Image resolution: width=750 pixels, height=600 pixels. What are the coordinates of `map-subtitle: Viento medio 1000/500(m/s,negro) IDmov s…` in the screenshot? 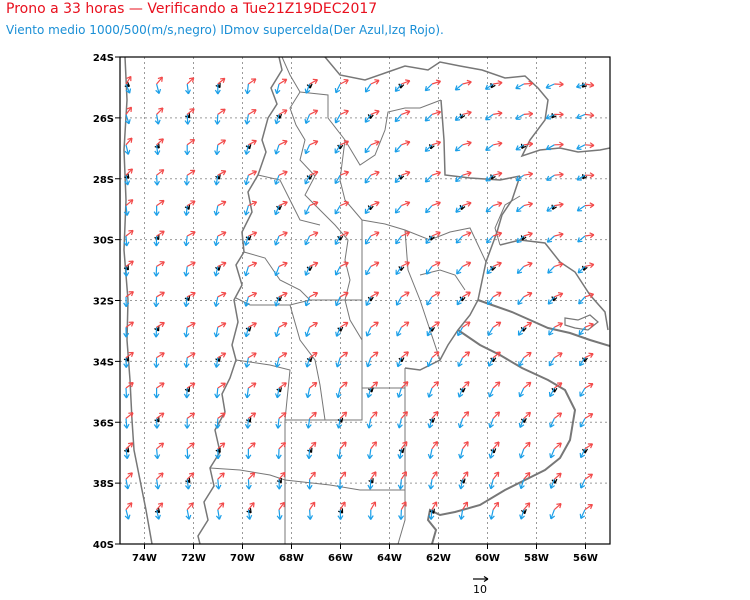 It's located at (225, 30).